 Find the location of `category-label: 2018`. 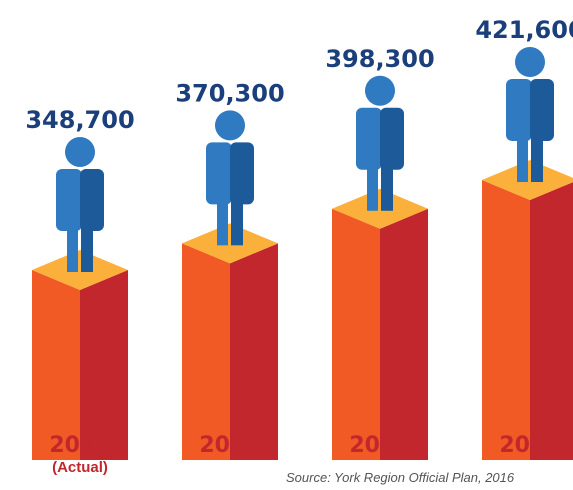

category-label: 2018 is located at coordinates (79, 445).